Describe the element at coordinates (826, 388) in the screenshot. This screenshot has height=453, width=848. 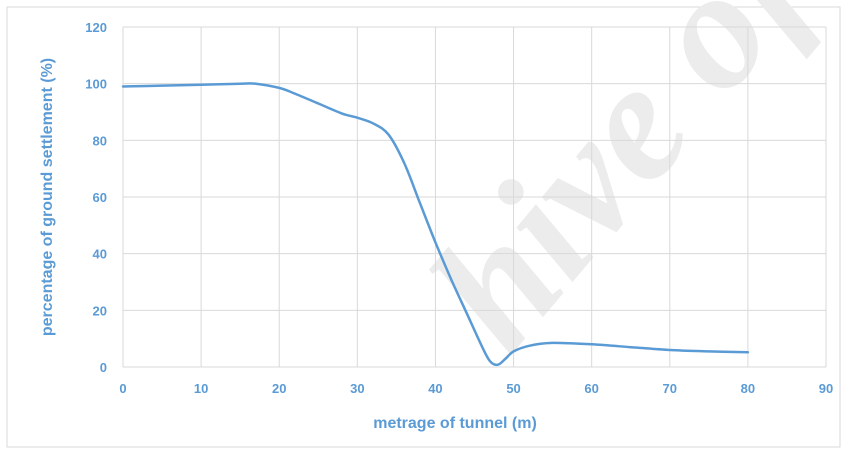
I see `x-tick-label: 90` at that location.